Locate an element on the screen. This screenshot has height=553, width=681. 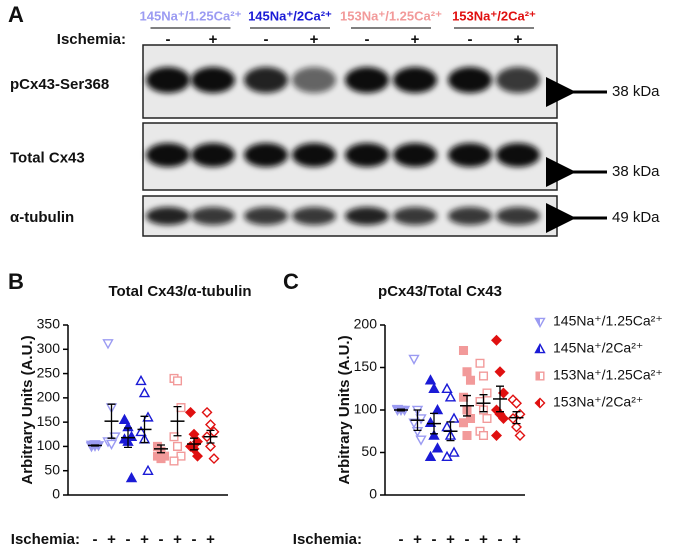
panel-letter: C is located at coordinates (291, 281).